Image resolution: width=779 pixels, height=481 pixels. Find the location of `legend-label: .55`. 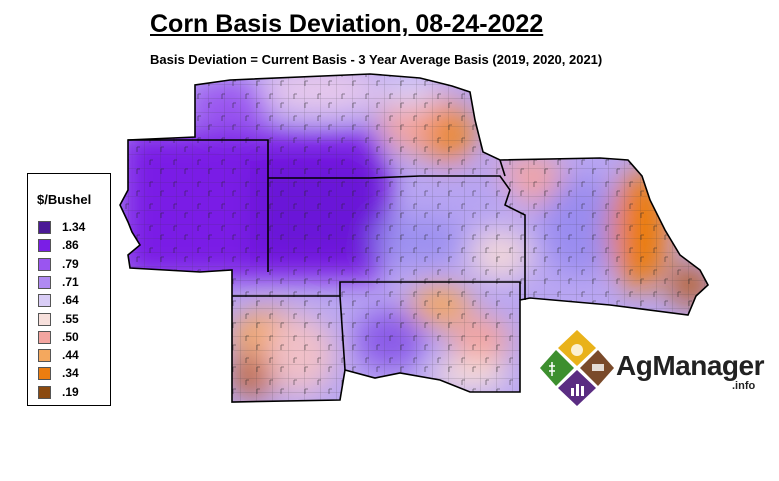

legend-label: .55 is located at coordinates (70, 318).